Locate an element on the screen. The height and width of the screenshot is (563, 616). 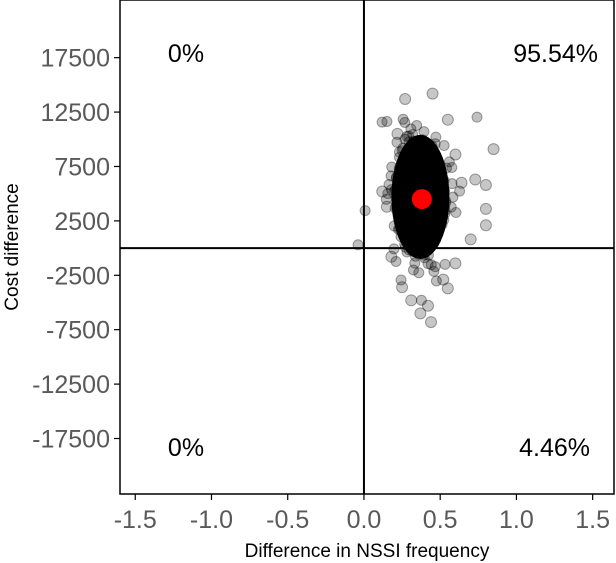
x-tick-label: -0.5 is located at coordinates (287, 520).